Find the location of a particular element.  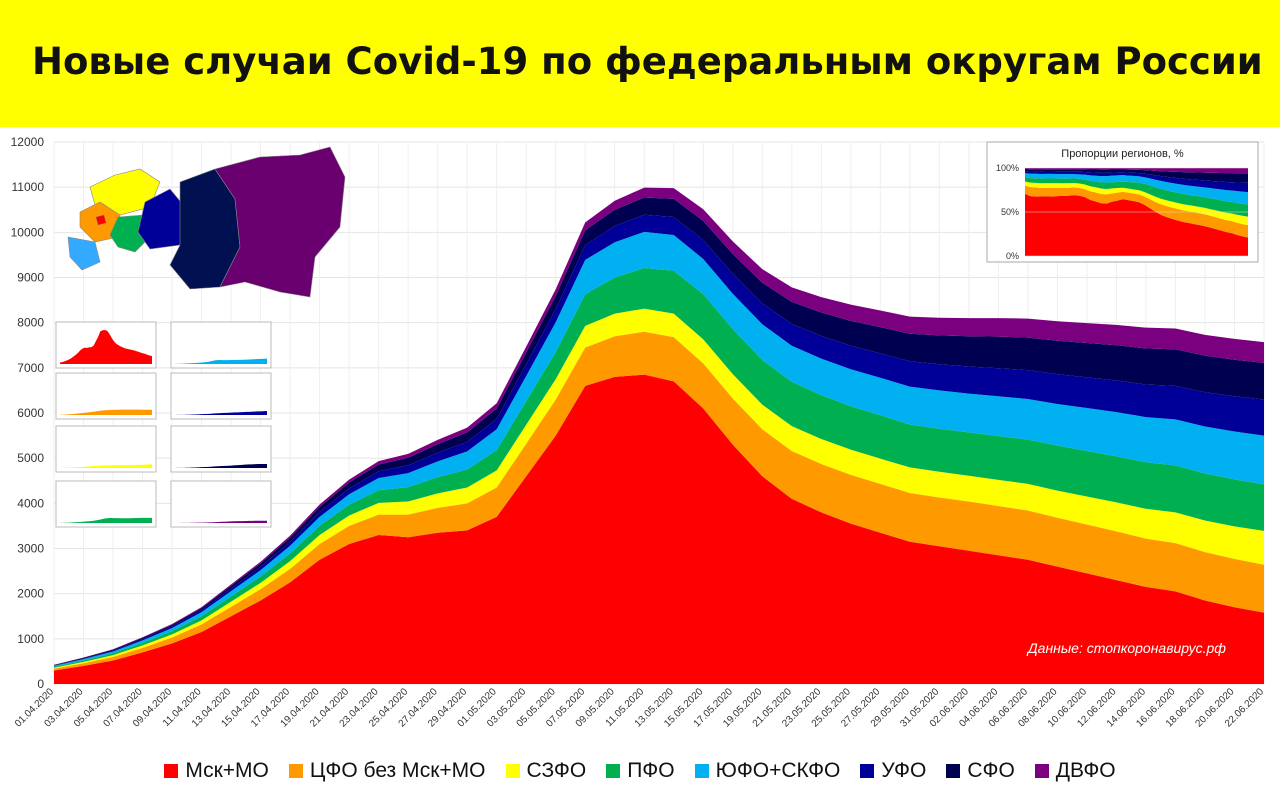

legend-label: УФО is located at coordinates (904, 770).